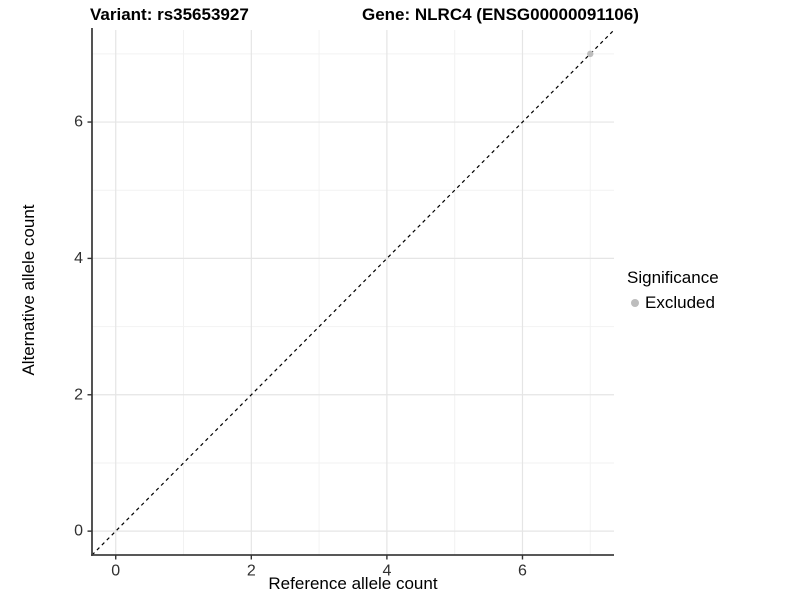 The width and height of the screenshot is (800, 600). I want to click on y-tick-label: 2, so click(78, 394).